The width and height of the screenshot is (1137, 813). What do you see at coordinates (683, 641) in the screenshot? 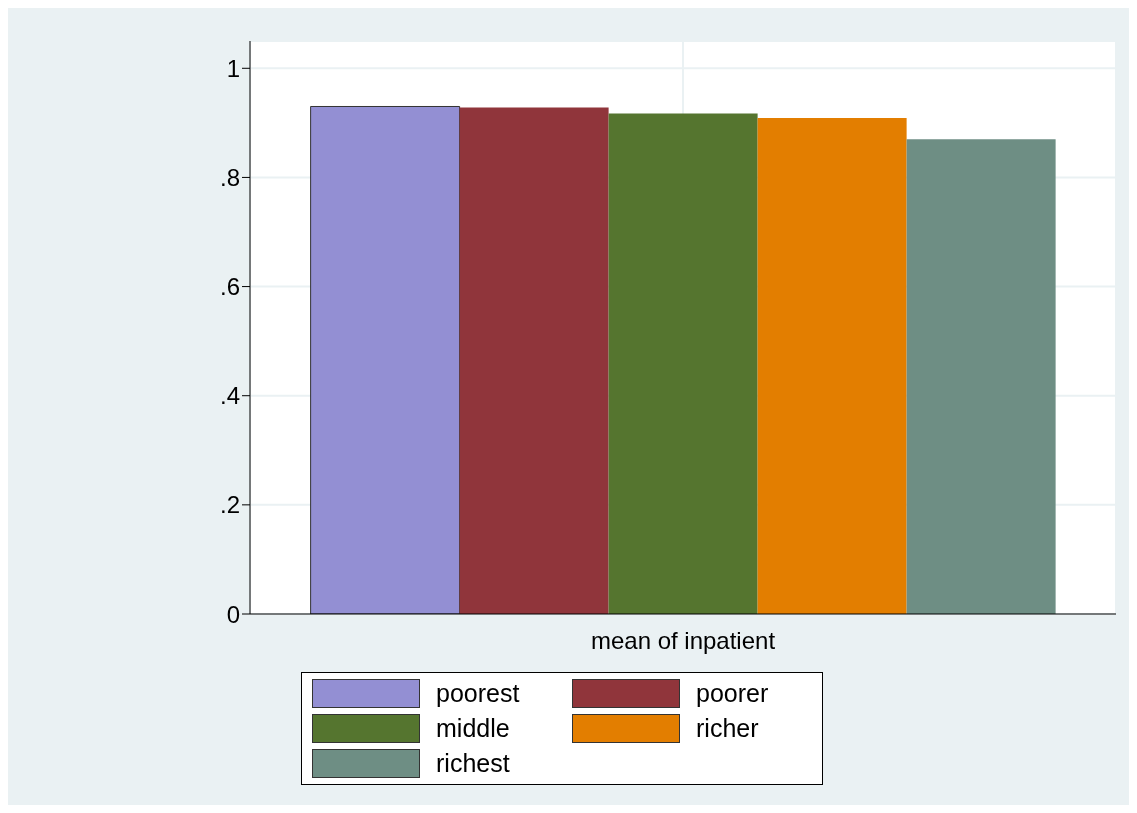
I see `x-tick-label: mean of inpatient` at bounding box center [683, 641].